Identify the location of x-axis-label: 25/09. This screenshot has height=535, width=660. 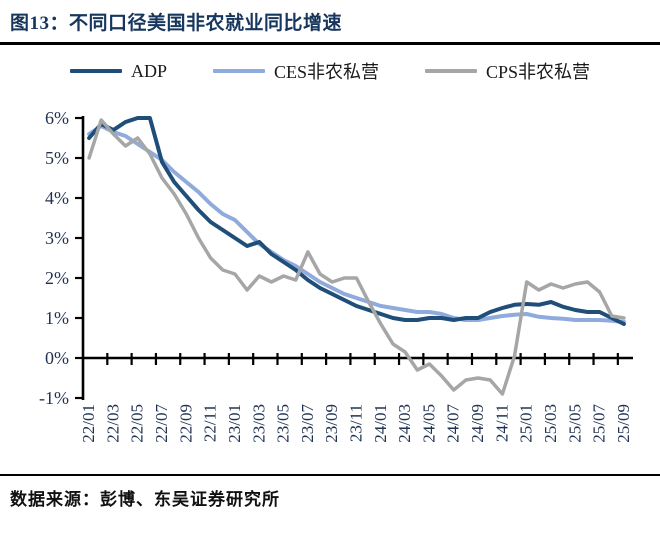
(623, 423).